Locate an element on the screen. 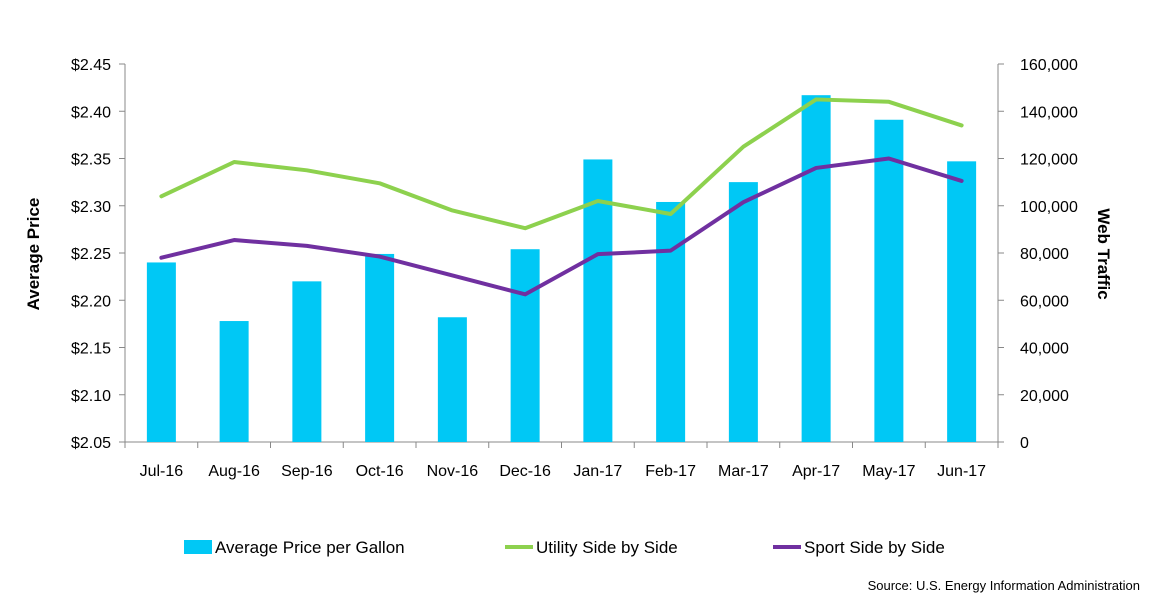  y-tick-label: $2.35 is located at coordinates (91, 160).